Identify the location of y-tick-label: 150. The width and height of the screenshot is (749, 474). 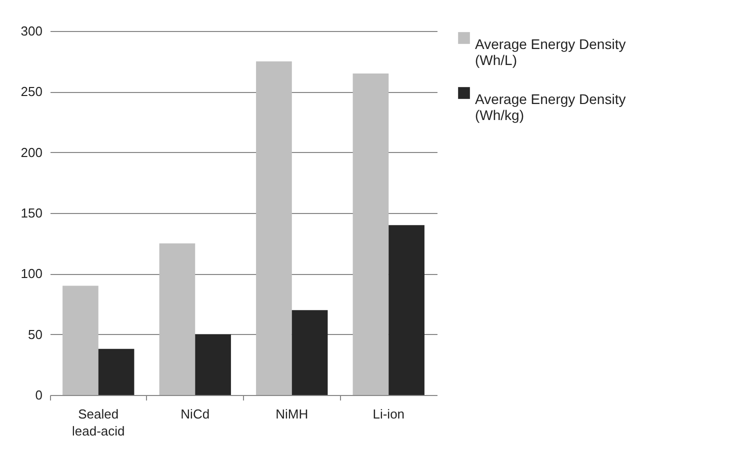
(31, 213).